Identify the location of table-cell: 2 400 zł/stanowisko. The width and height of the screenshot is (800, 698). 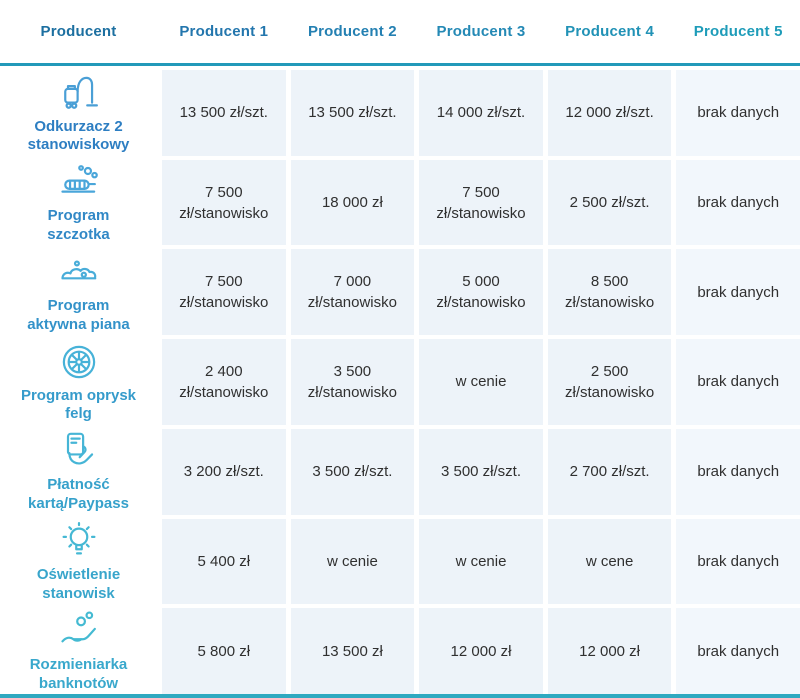
(224, 382).